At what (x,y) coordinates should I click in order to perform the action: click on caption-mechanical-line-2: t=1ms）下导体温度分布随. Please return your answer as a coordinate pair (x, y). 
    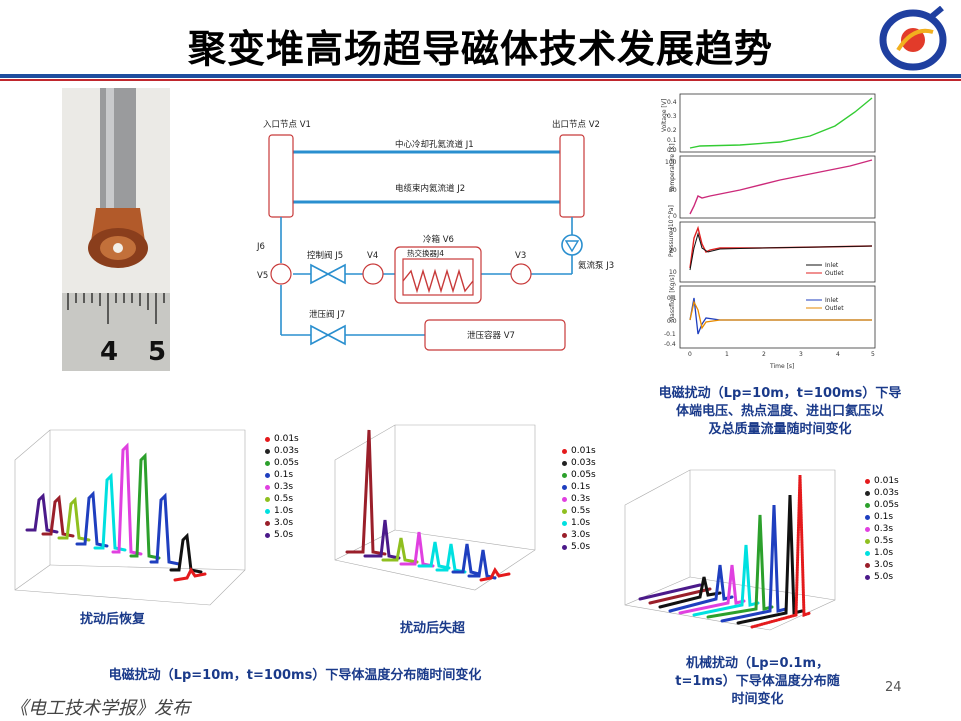
    Looking at the image, I should click on (757, 681).